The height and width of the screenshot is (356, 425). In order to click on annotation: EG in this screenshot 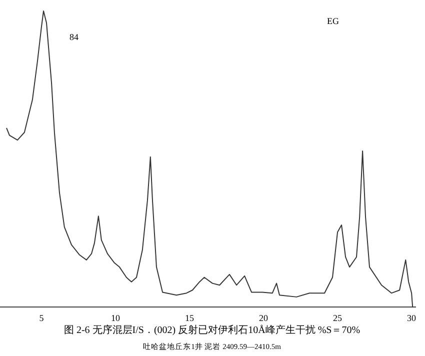, I will do `click(333, 21)`.